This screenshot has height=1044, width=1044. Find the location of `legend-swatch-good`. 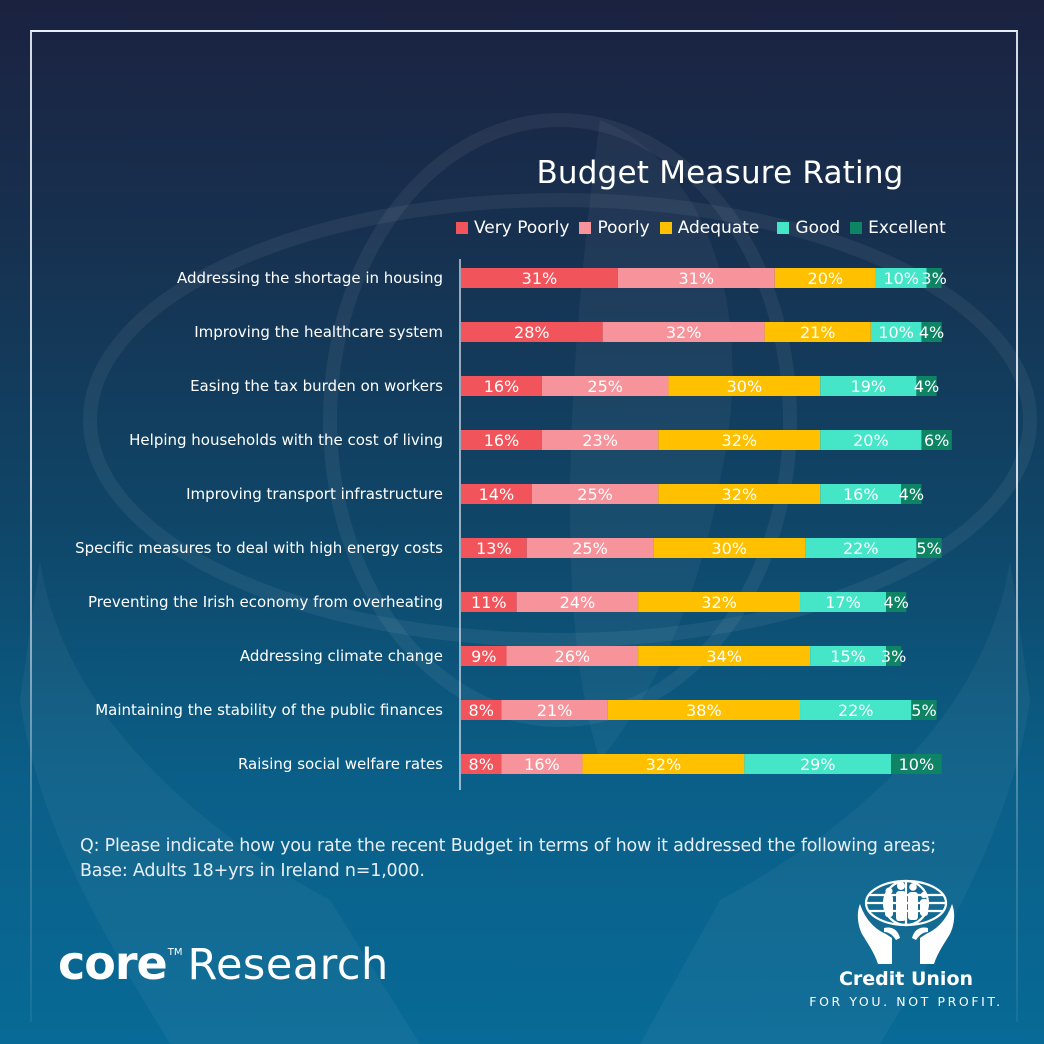

legend-swatch-good is located at coordinates (783, 228).